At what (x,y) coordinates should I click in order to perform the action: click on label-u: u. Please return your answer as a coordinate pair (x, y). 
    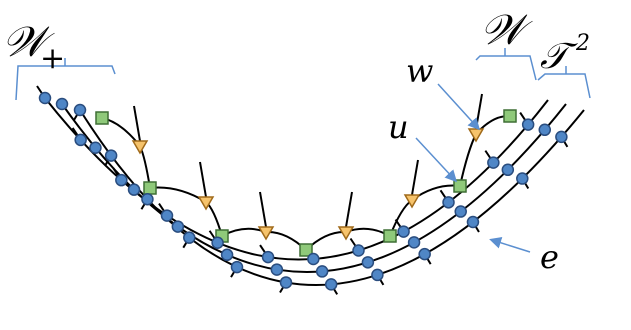
    Looking at the image, I should click on (398, 127).